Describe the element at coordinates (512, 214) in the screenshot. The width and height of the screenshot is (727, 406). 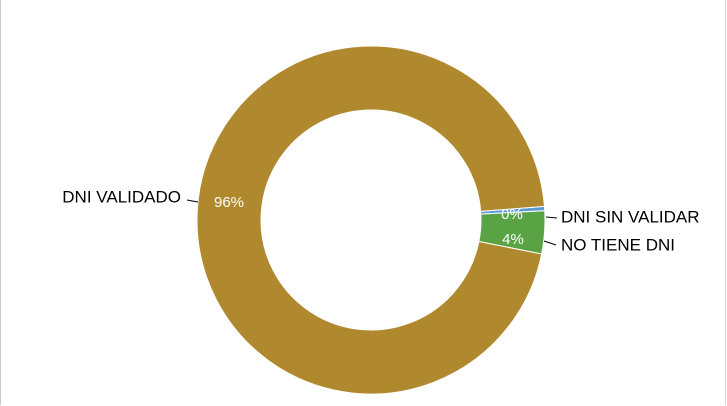
I see `data-label-dni-sin-validar: 0%` at that location.